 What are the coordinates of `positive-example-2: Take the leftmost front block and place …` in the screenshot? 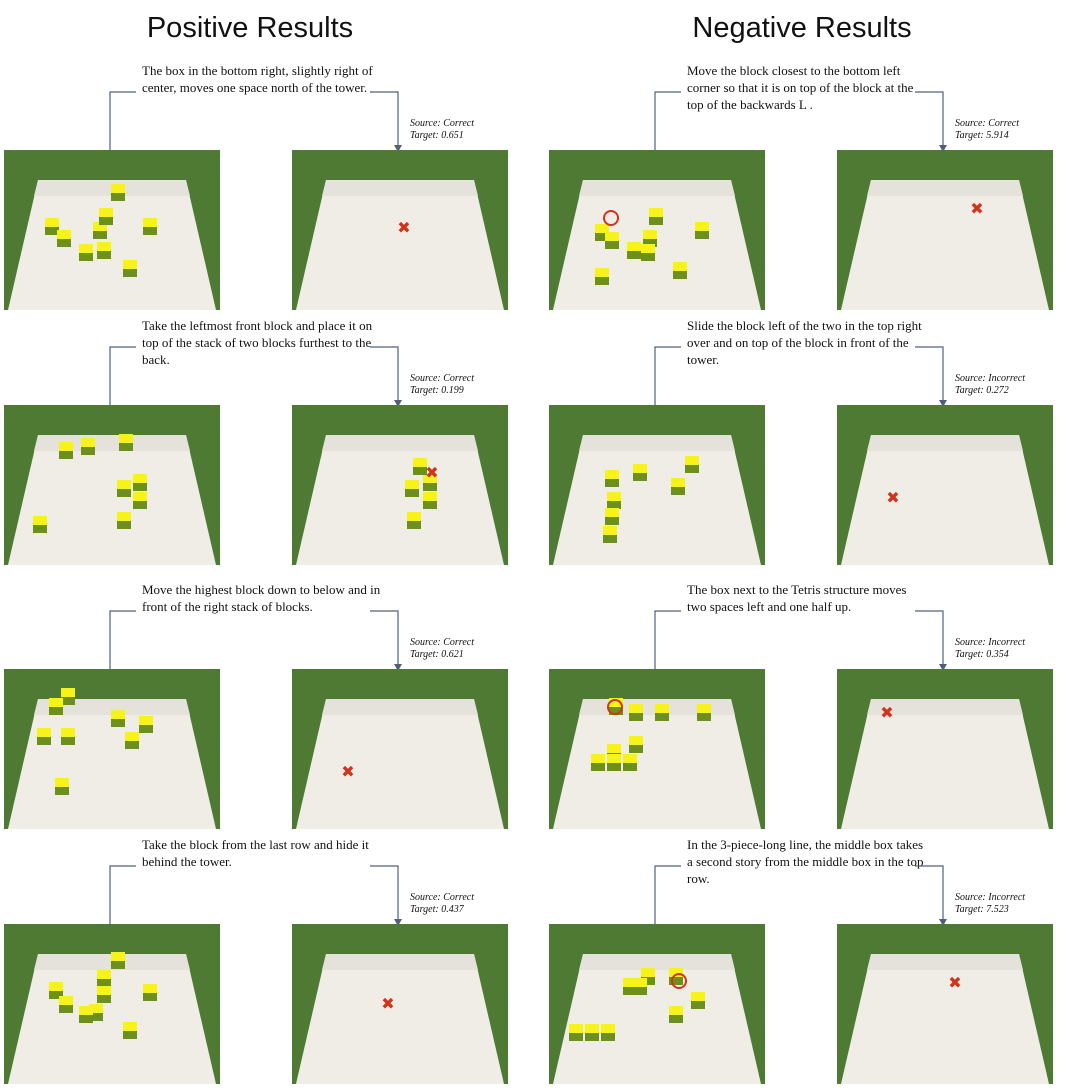 It's located at (264, 444).